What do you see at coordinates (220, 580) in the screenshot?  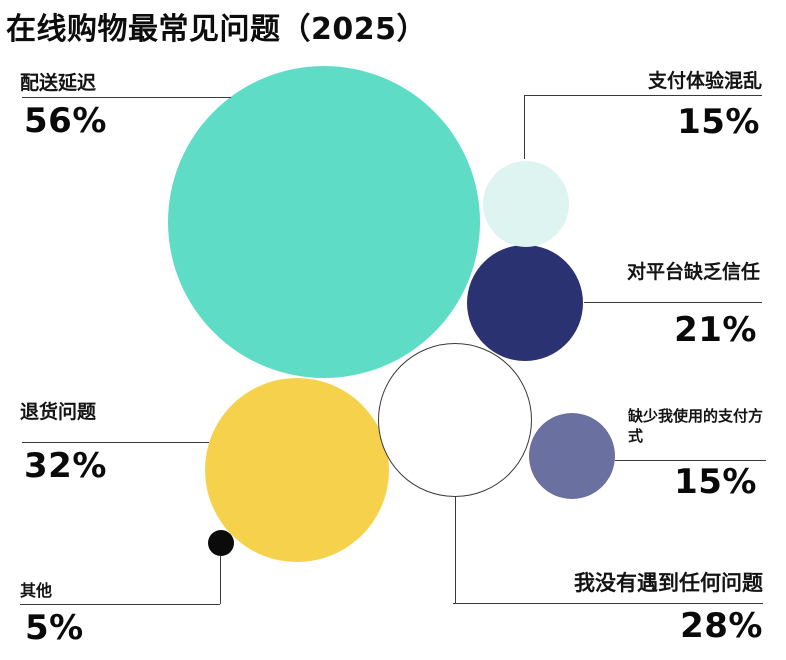 I see `connector-other-vertical` at bounding box center [220, 580].